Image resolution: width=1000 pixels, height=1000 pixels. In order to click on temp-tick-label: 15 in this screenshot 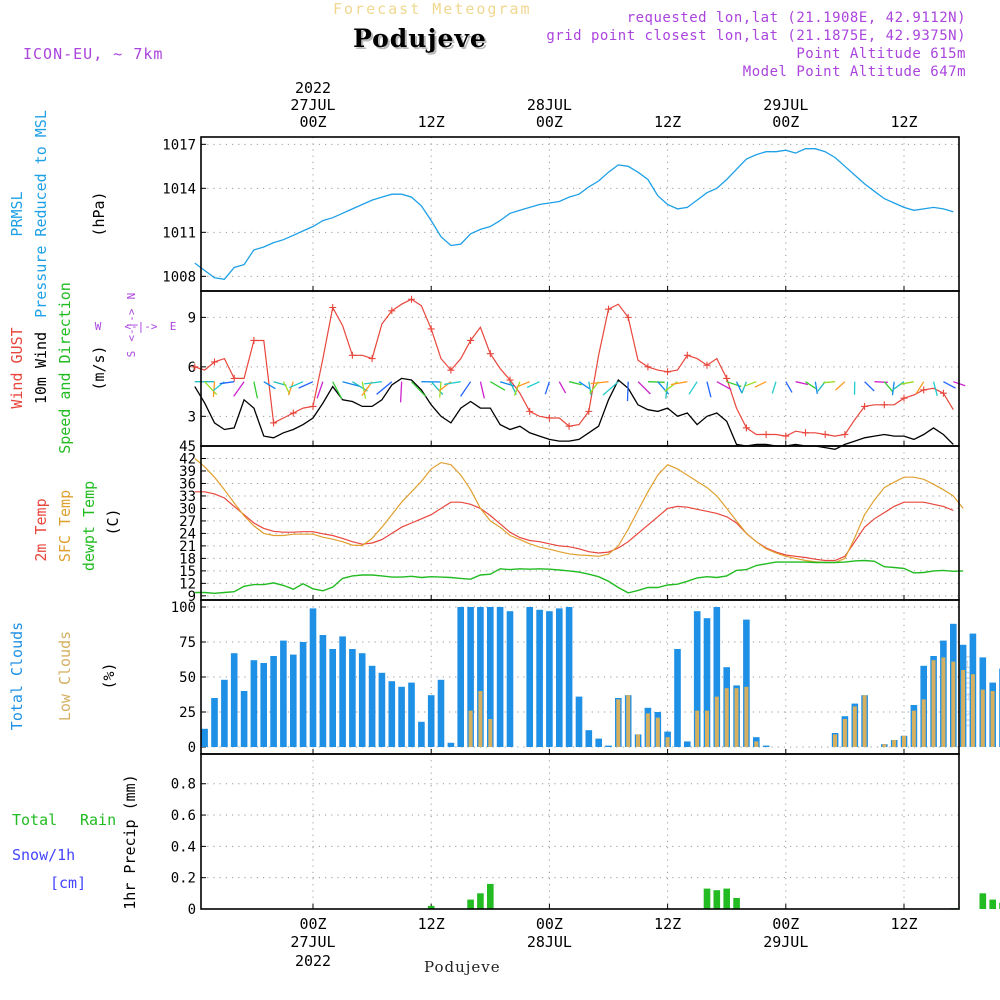, I will do `click(187, 572)`.